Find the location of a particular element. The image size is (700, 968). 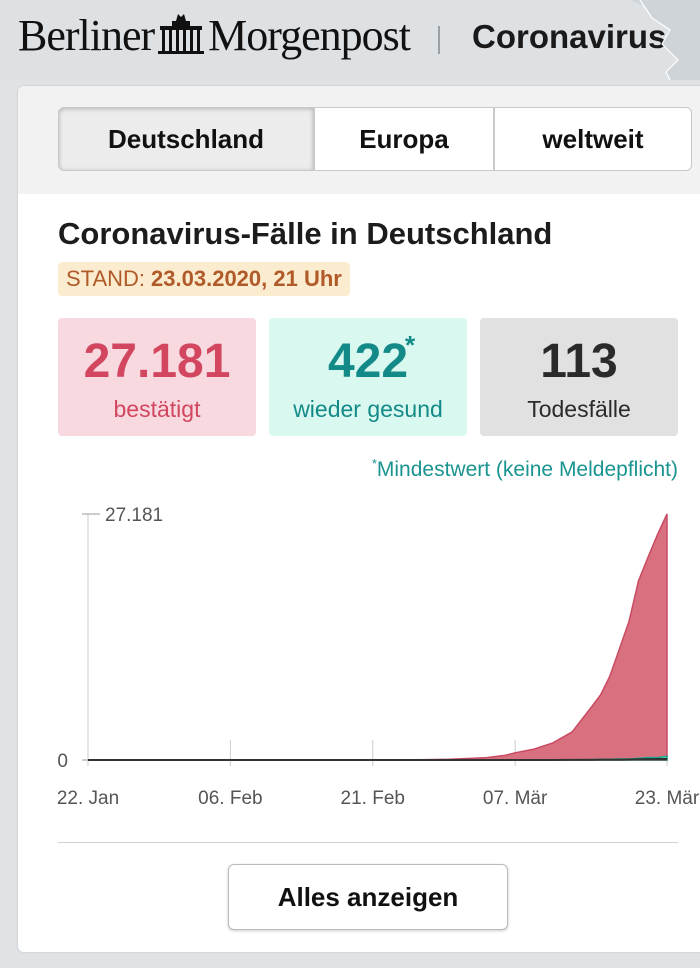

x-tick-label: 22. Jan is located at coordinates (88, 798).